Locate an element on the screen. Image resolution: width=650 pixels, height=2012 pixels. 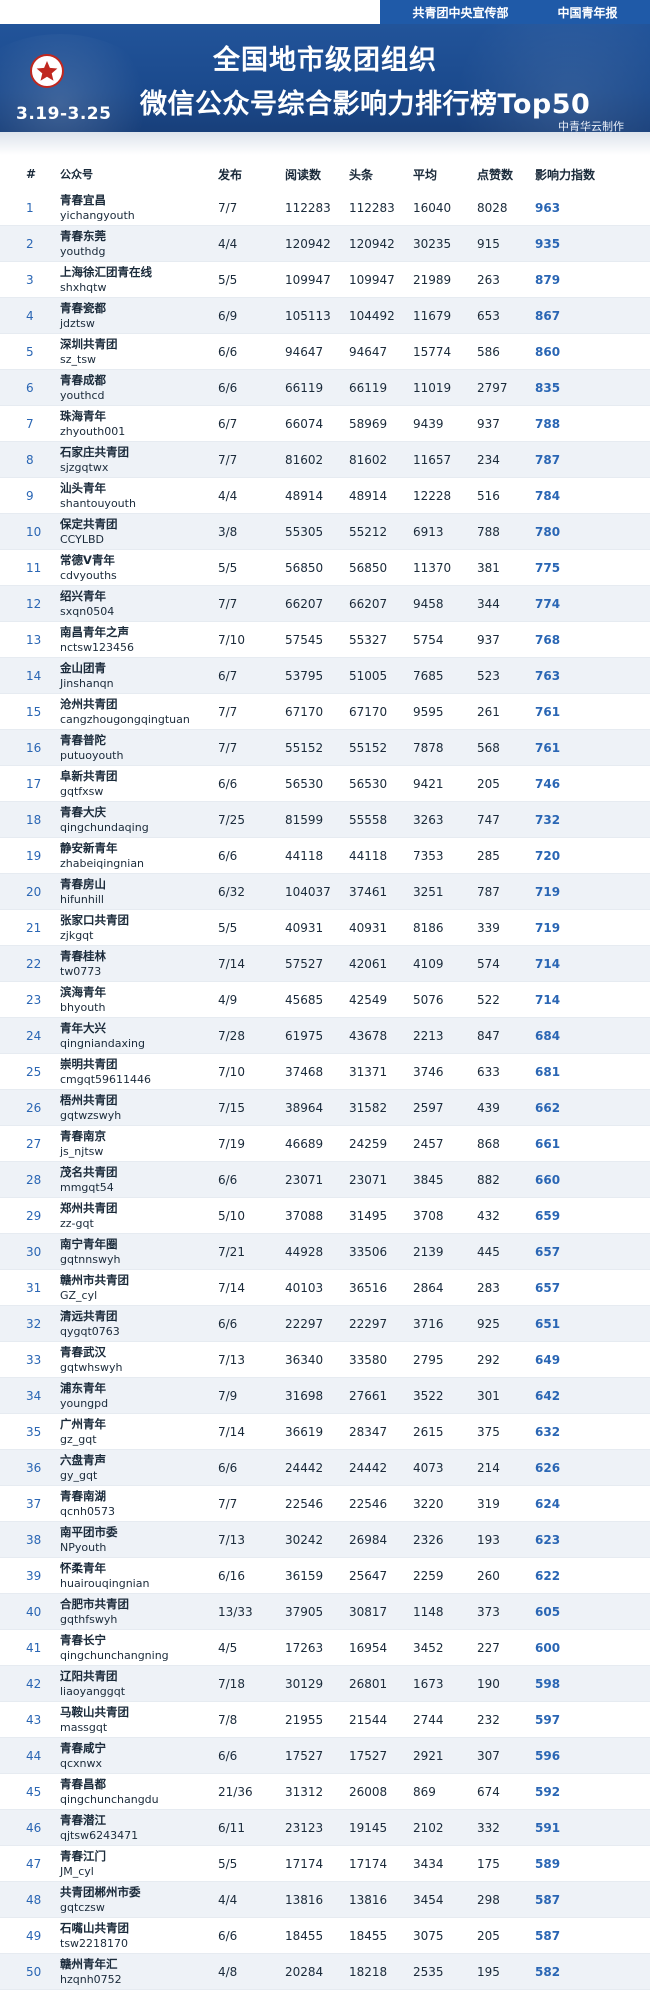
average-cell: 2457 is located at coordinates (428, 1143).